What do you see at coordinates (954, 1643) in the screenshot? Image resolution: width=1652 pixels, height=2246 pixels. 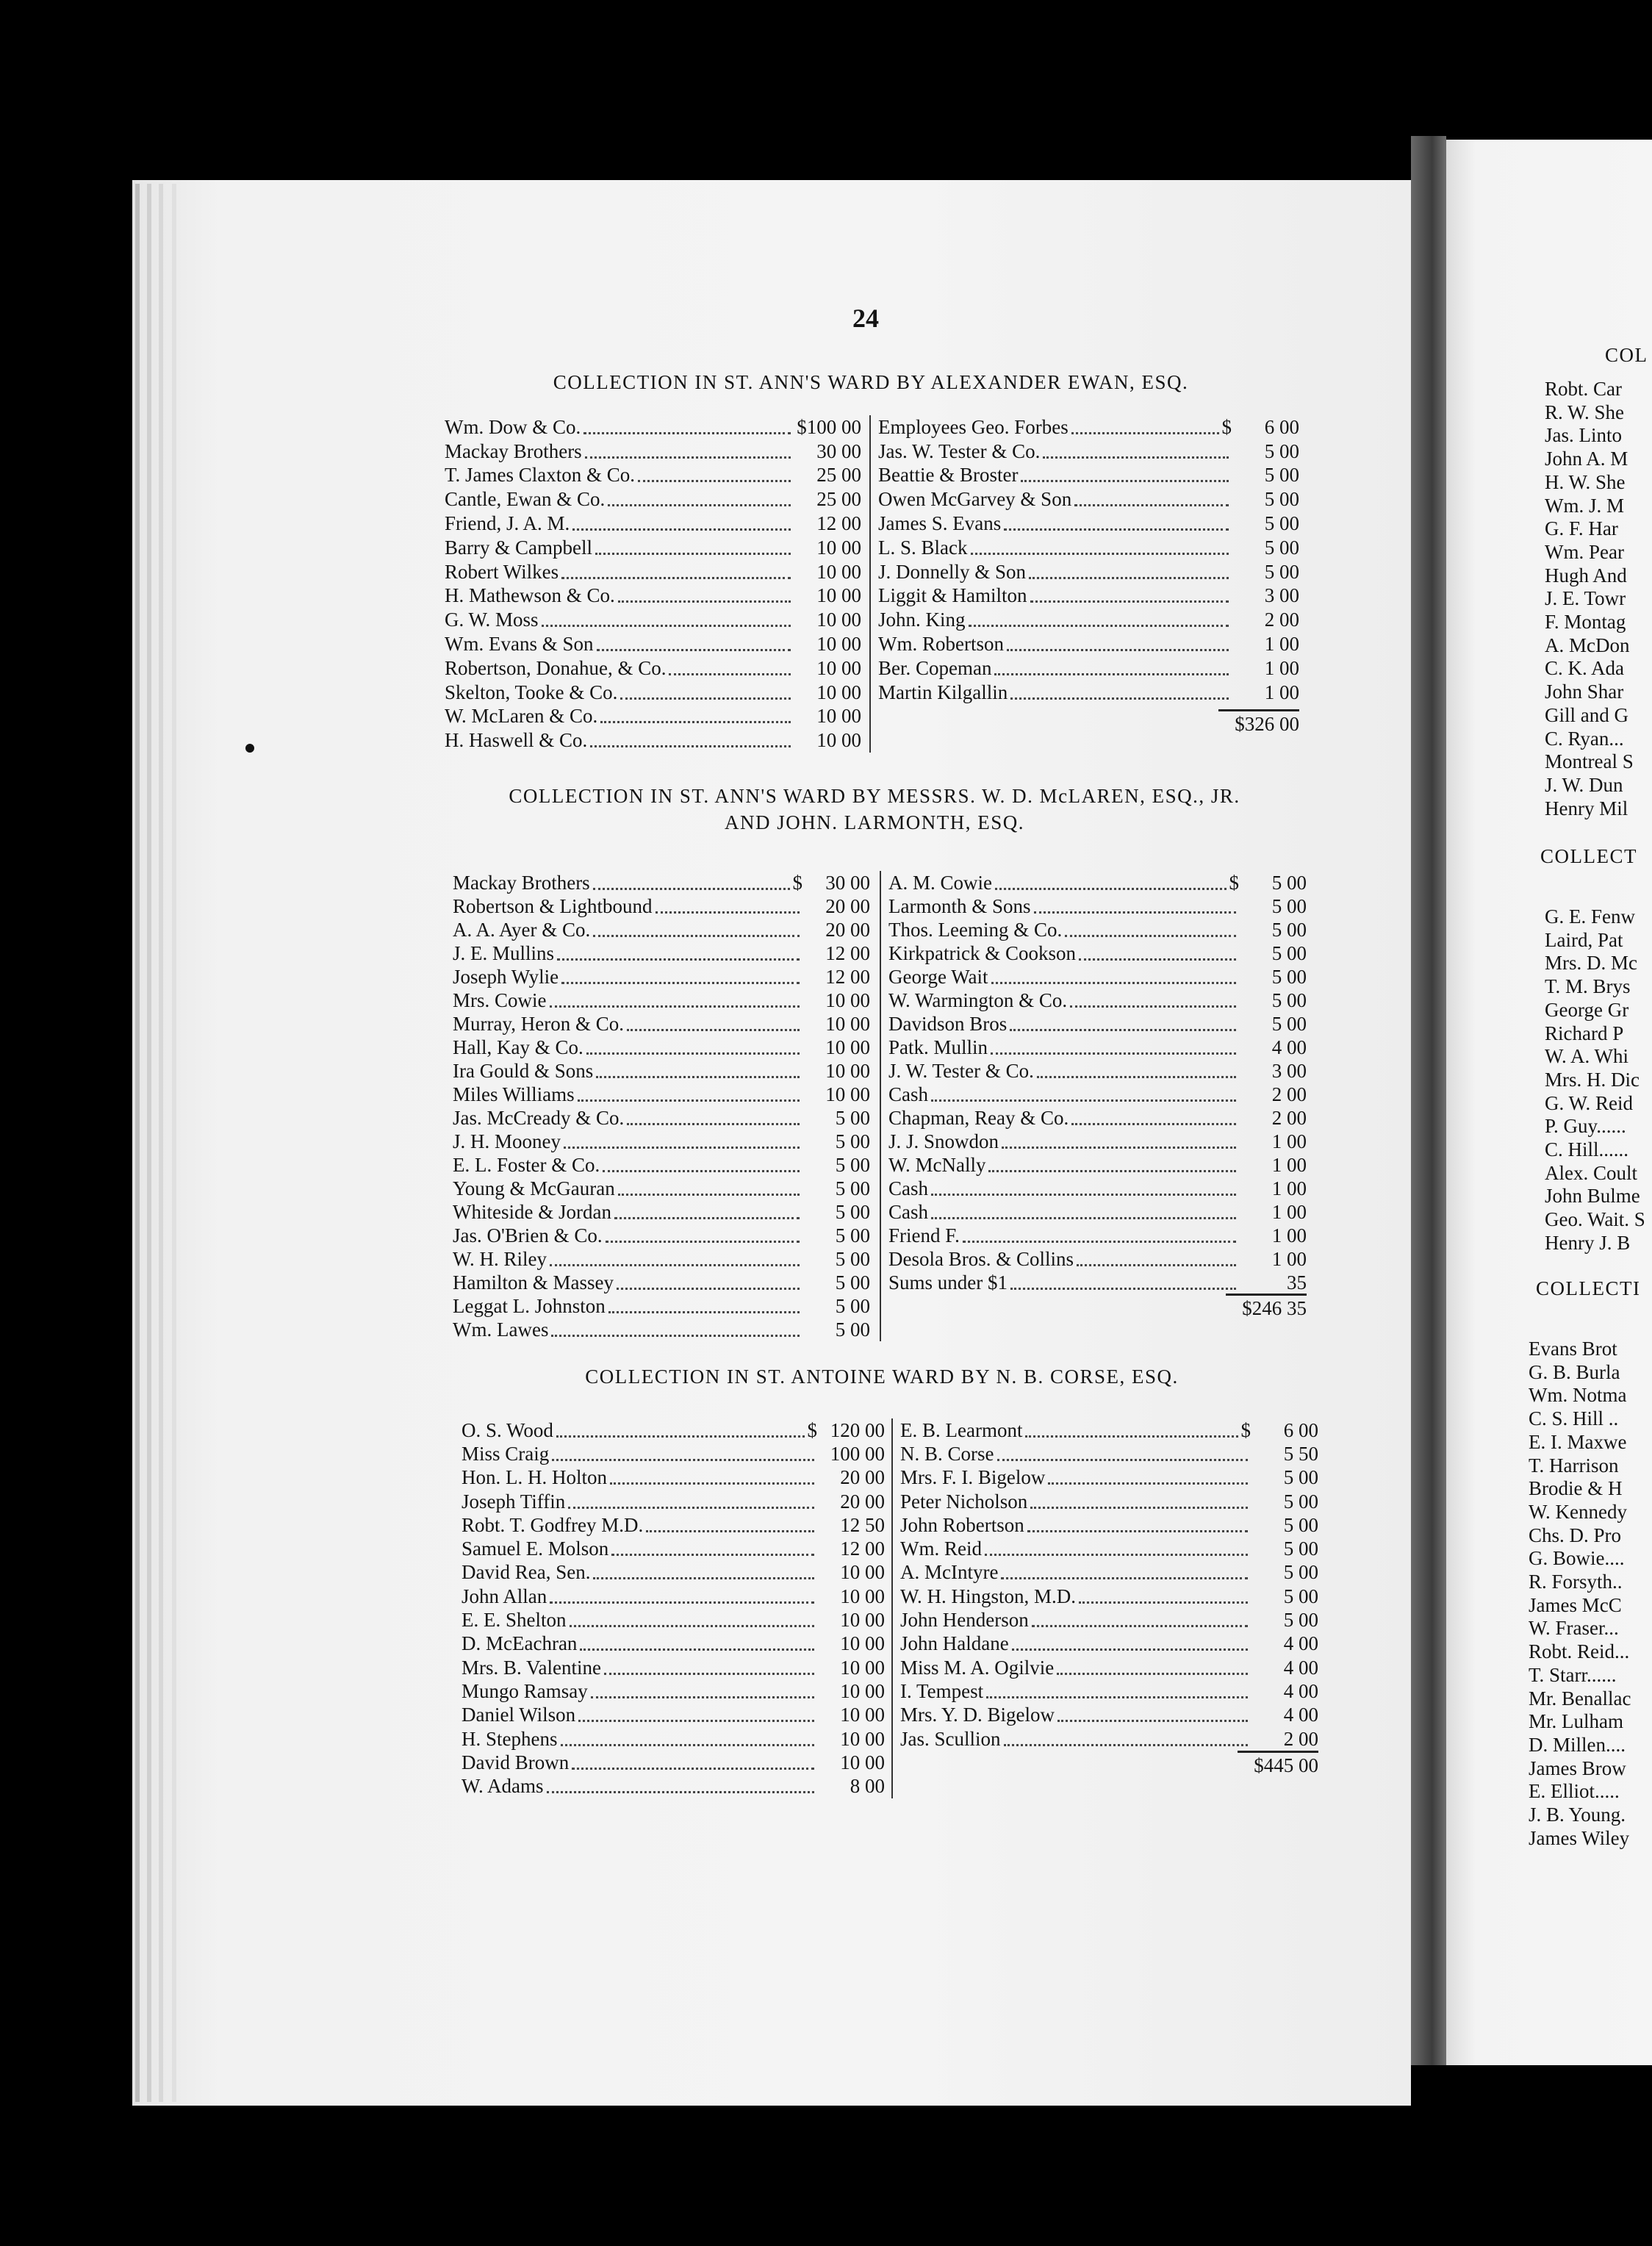 I see `donor-name: John Haldane` at bounding box center [954, 1643].